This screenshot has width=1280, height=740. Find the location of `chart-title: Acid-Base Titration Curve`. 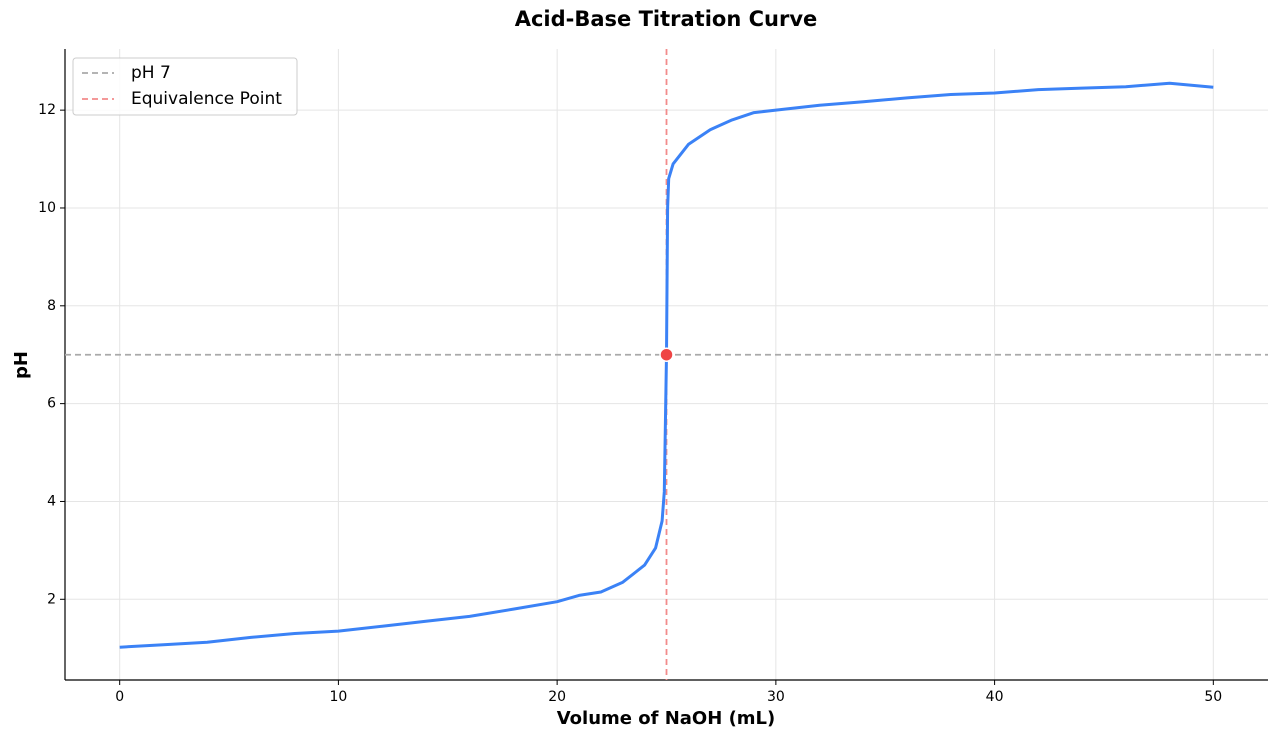

chart-title: Acid-Base Titration Curve is located at coordinates (666, 19).